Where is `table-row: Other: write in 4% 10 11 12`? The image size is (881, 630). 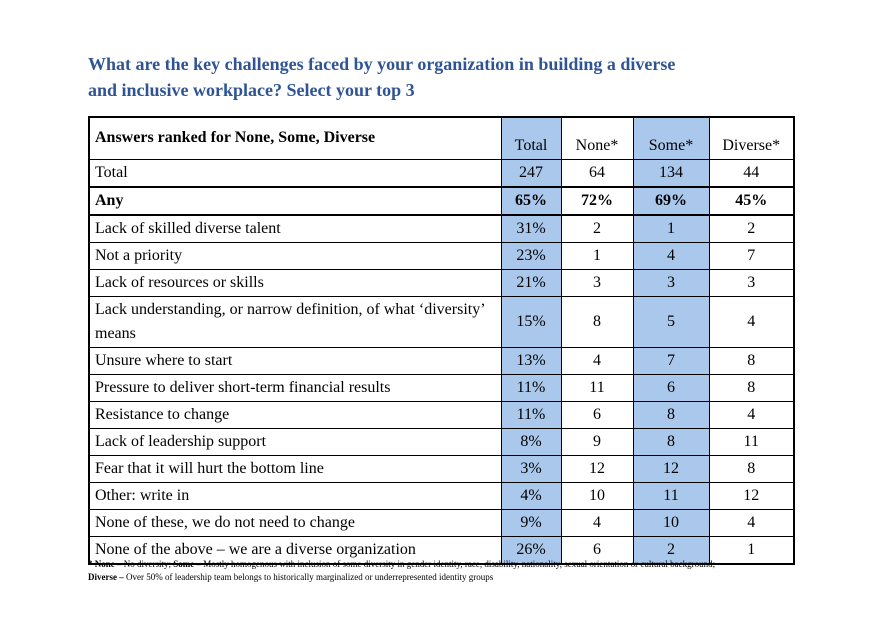
table-row: Other: write in 4% 10 11 12 is located at coordinates (441, 495).